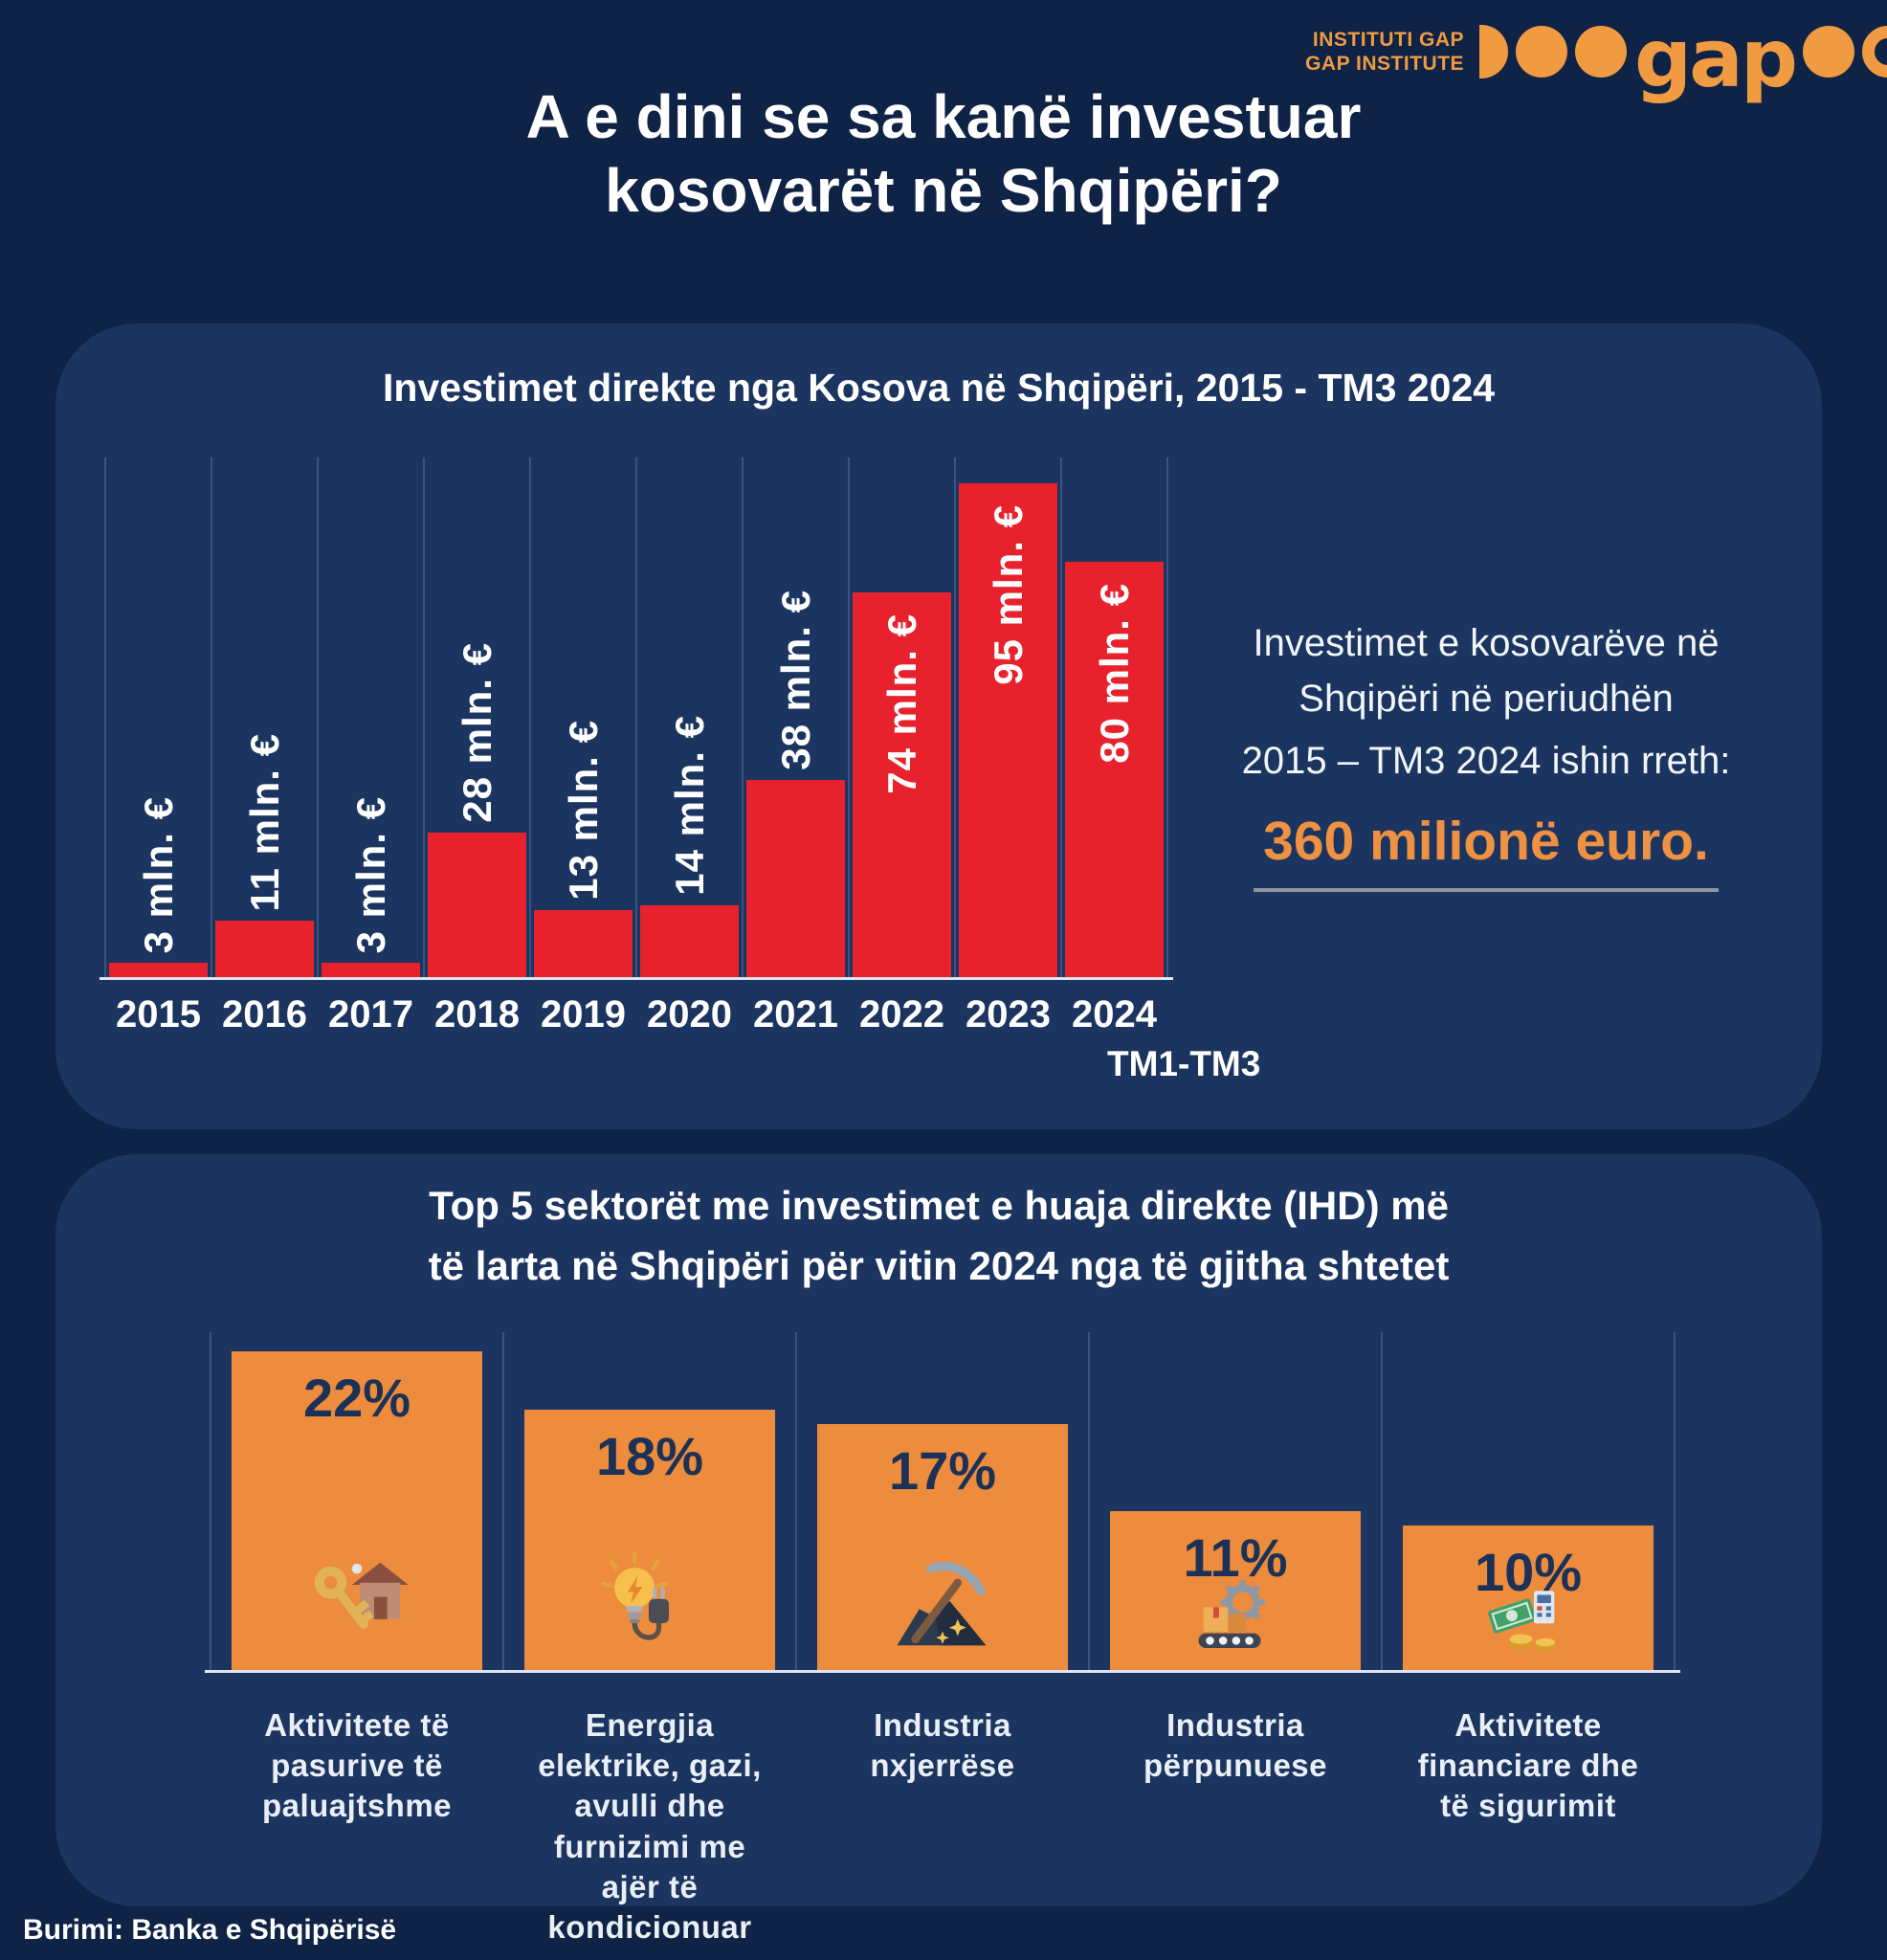  I want to click on investment-bar-2015, so click(158, 970).